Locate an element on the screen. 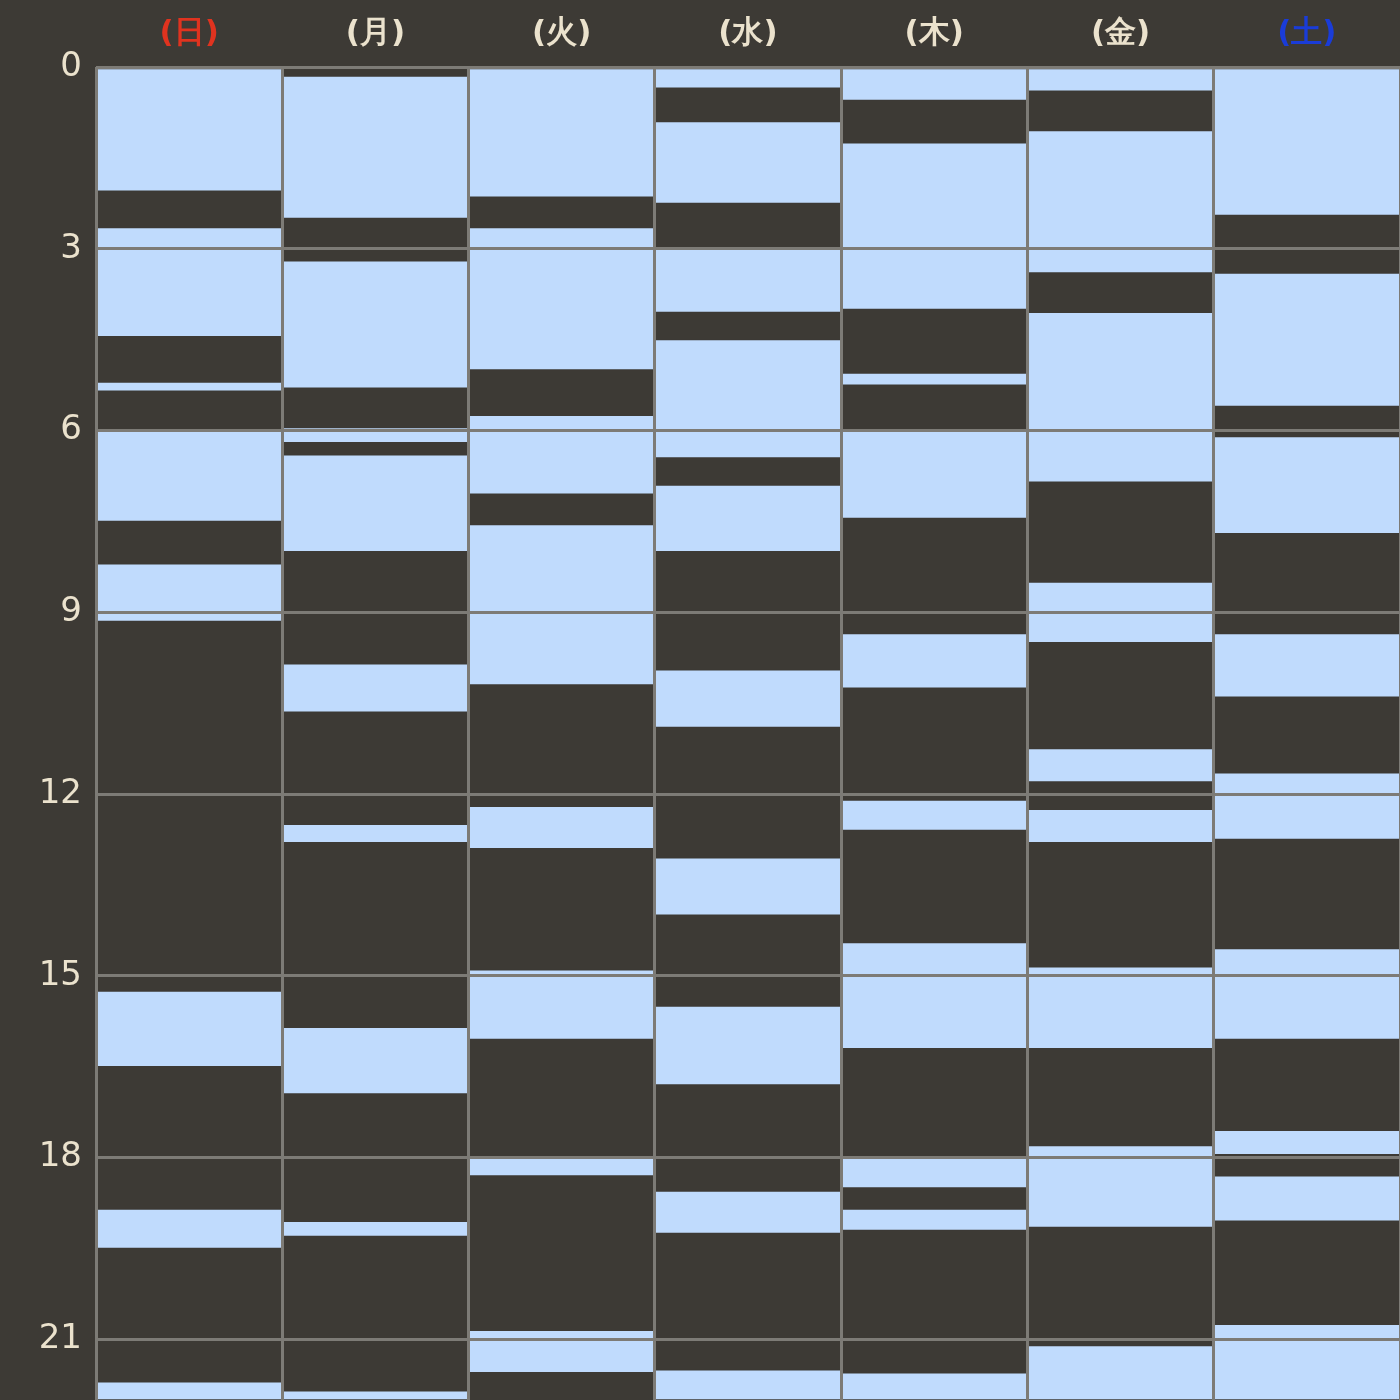 The height and width of the screenshot is (1400, 1400). y-tick-label: 21 is located at coordinates (60, 1336).